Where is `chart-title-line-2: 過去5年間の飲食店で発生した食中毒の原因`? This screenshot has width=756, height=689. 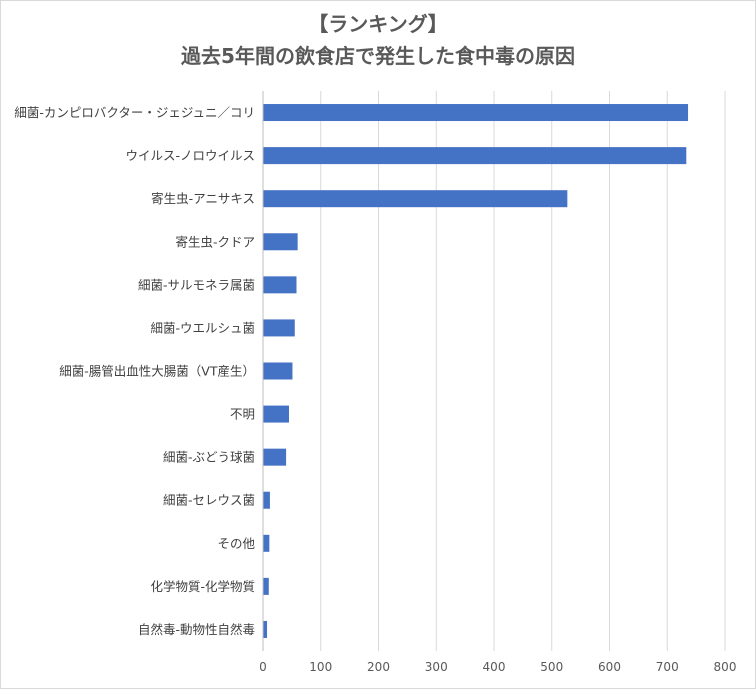
chart-title-line-2: 過去5年間の飲食店で発生した食中毒の原因 is located at coordinates (378, 56).